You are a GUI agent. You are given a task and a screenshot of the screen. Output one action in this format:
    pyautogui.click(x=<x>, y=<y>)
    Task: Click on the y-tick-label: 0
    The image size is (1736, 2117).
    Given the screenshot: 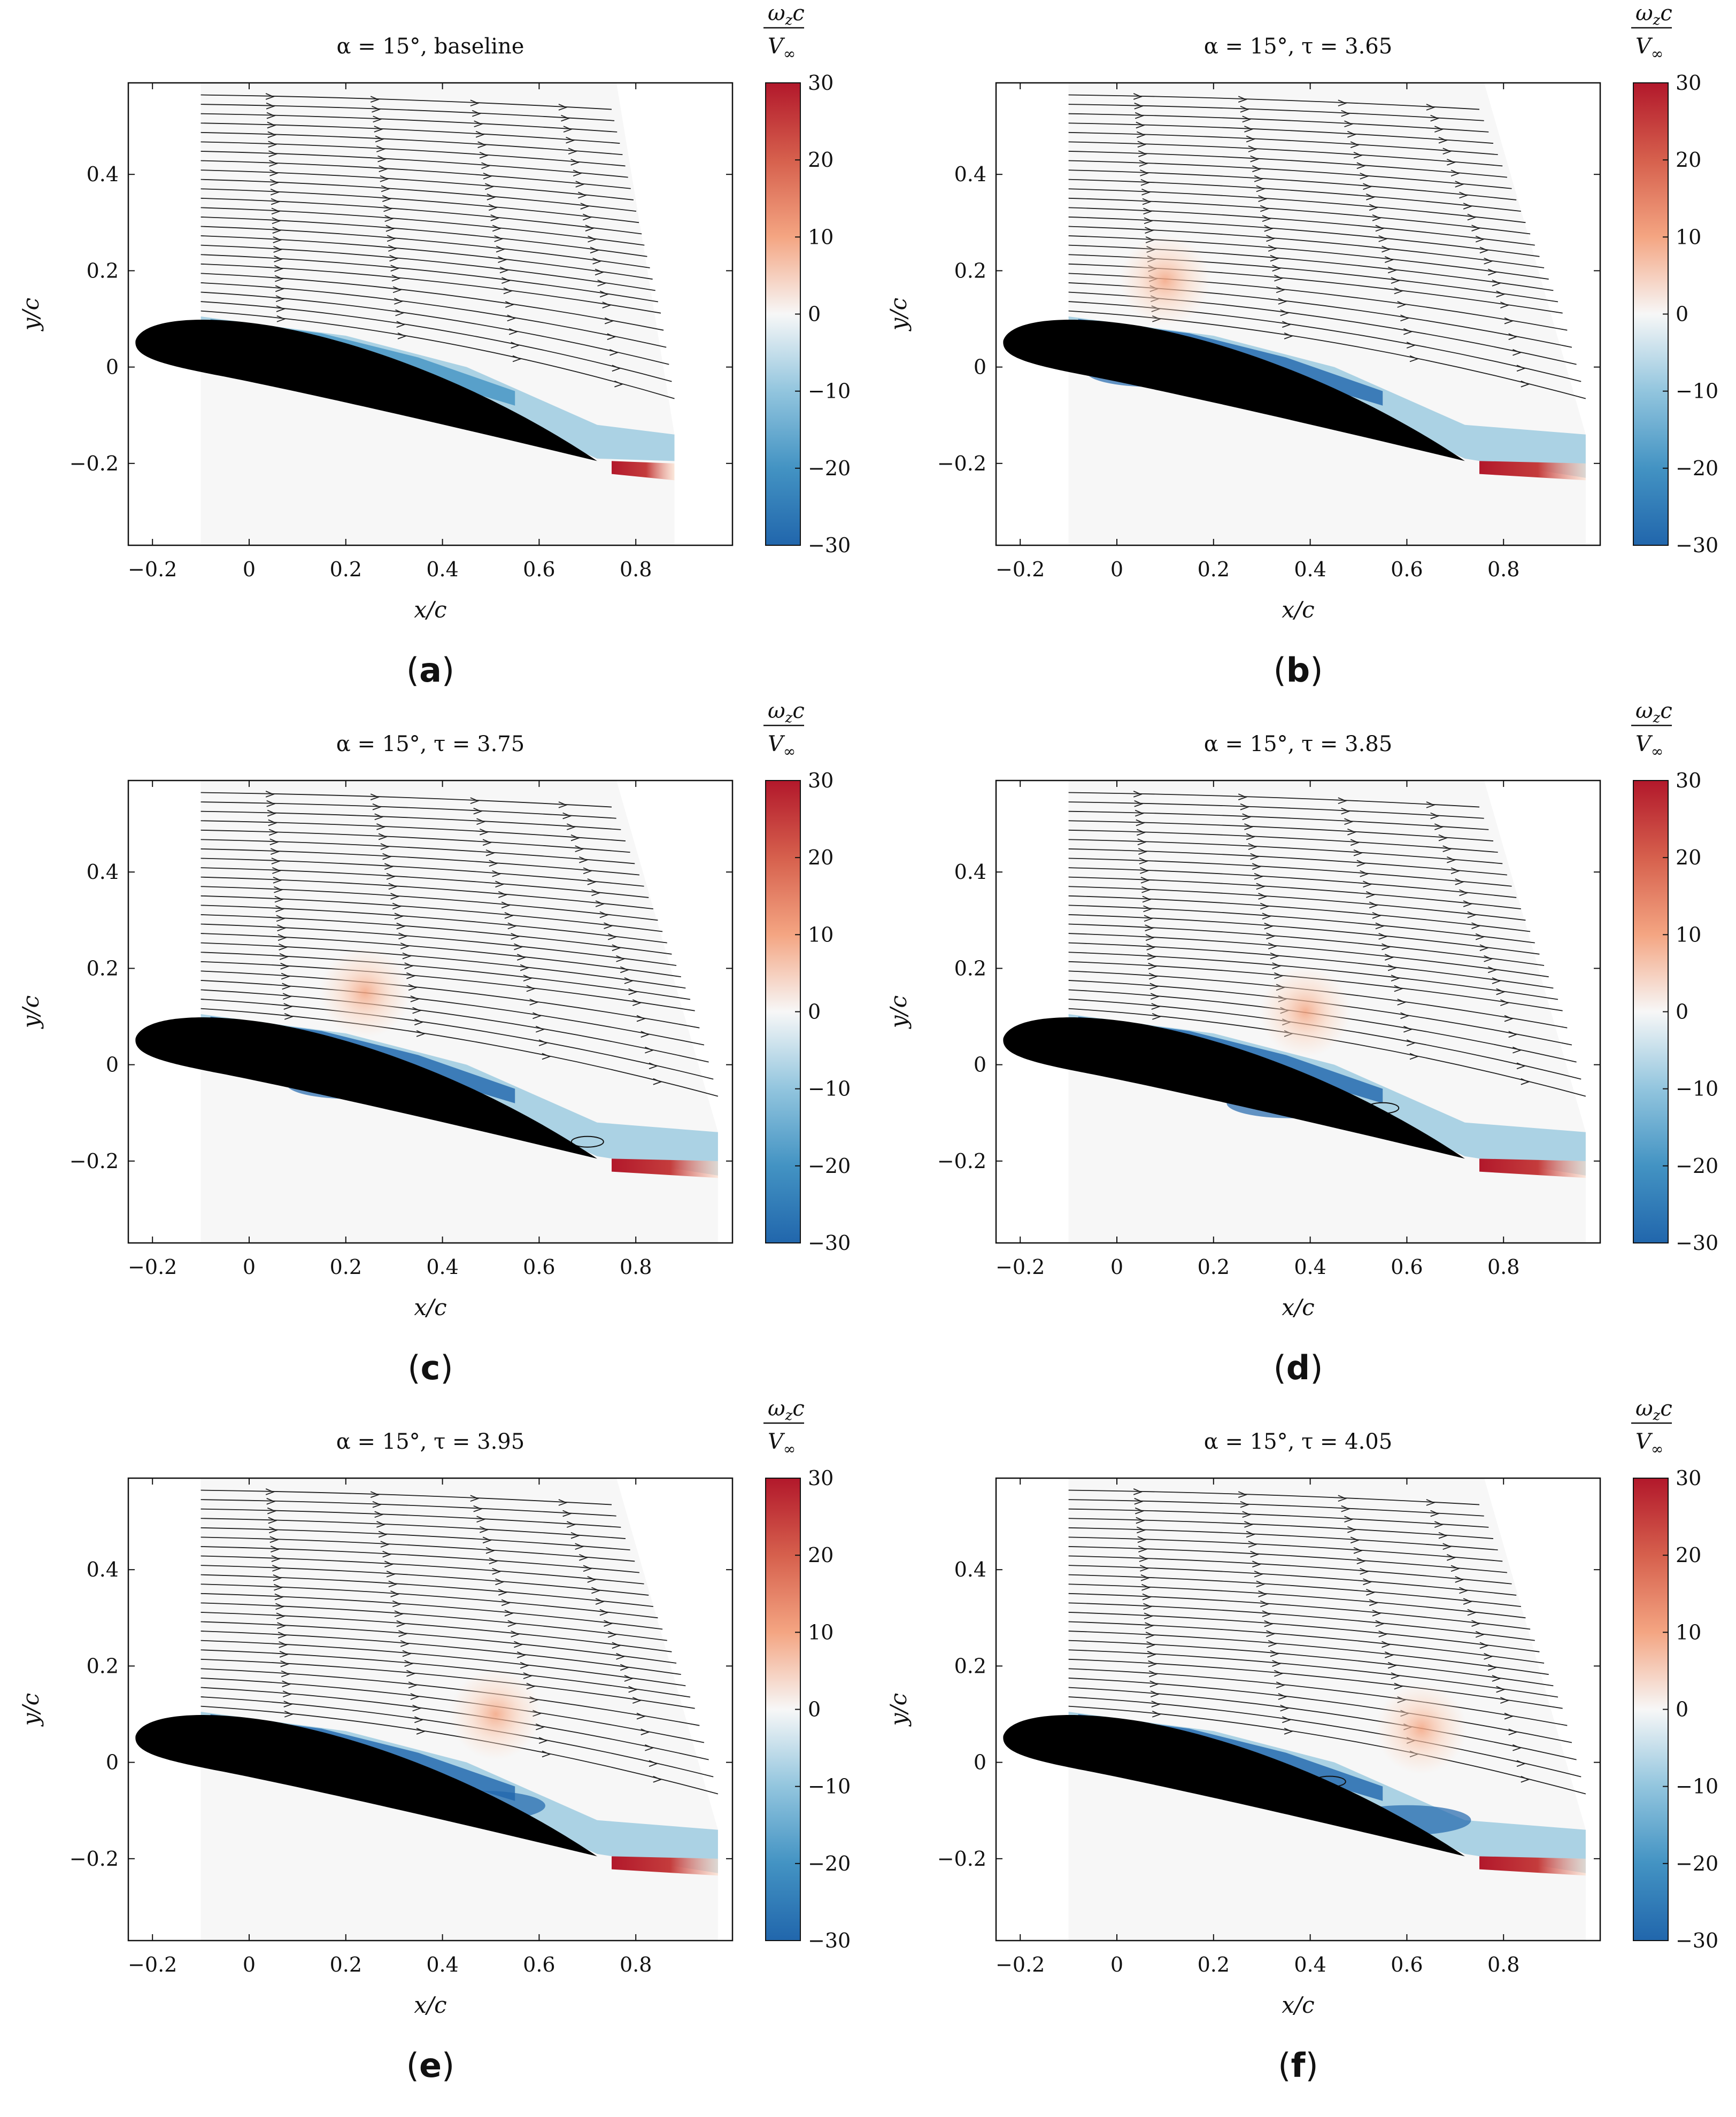 What is the action you would take?
    pyautogui.click(x=980, y=1762)
    